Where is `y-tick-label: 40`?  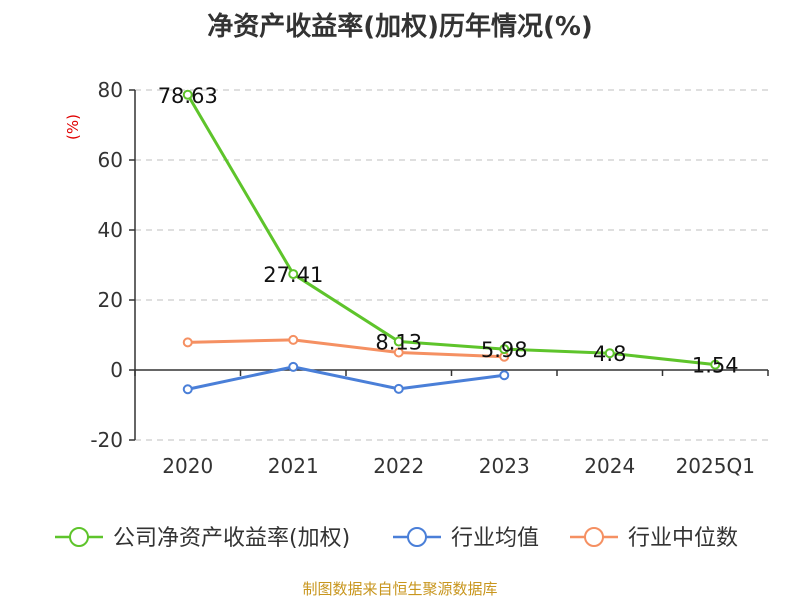
y-tick-label: 40 is located at coordinates (110, 230).